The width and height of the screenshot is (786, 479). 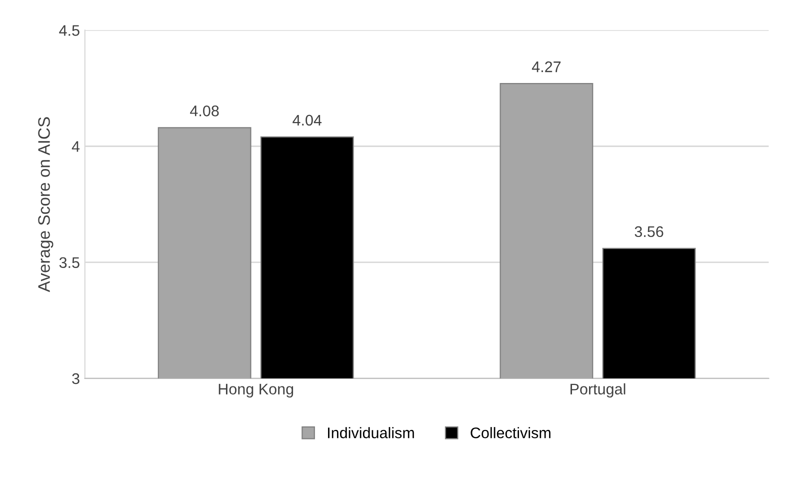 I want to click on legend-label: Individualism, so click(x=371, y=432).